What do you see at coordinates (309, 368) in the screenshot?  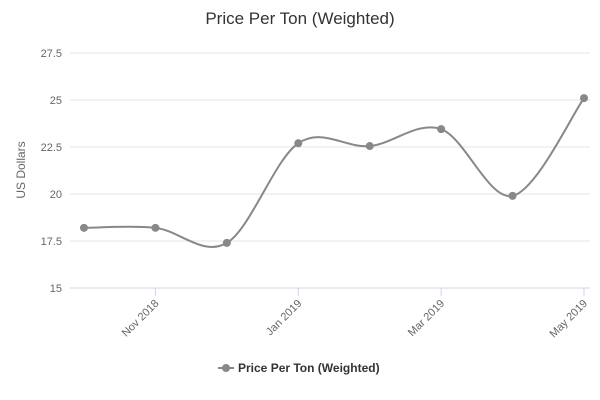 I see `legend-label: Price Per Ton (Weighted)` at bounding box center [309, 368].